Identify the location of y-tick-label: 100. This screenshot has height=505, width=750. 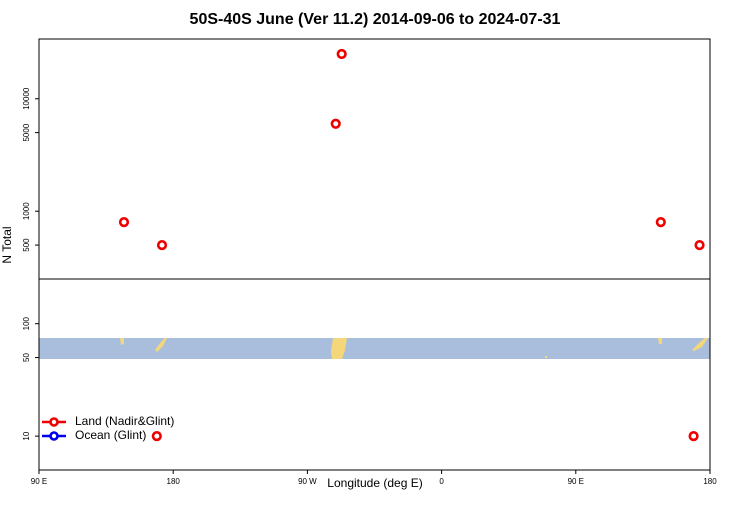
(26, 323).